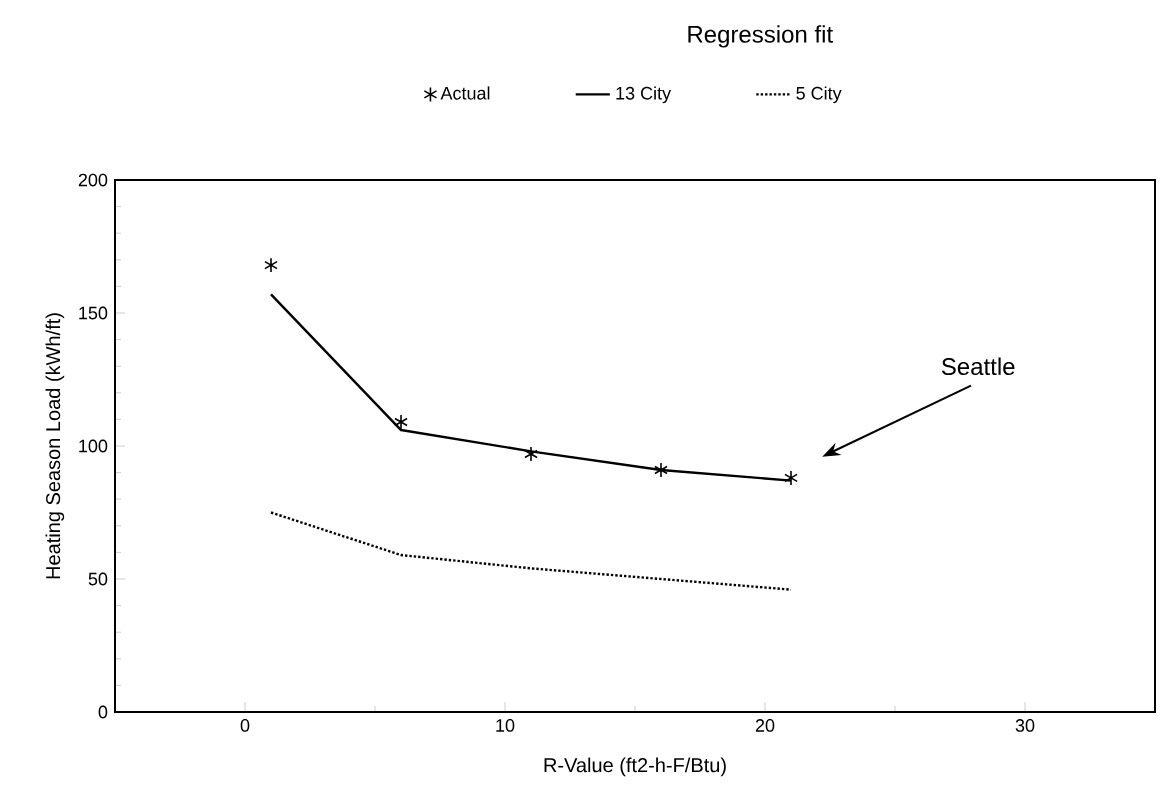 This screenshot has height=811, width=1160. Describe the element at coordinates (644, 95) in the screenshot. I see `legend-label: 13 City` at that location.